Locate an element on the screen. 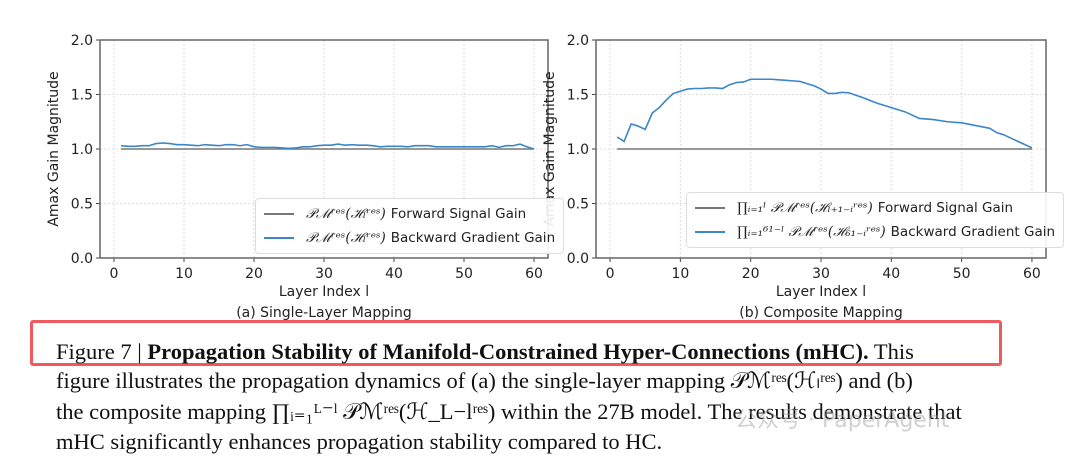 The image size is (1080, 459). subplot-caption: (a) Single-Layer Mapping is located at coordinates (324, 312).